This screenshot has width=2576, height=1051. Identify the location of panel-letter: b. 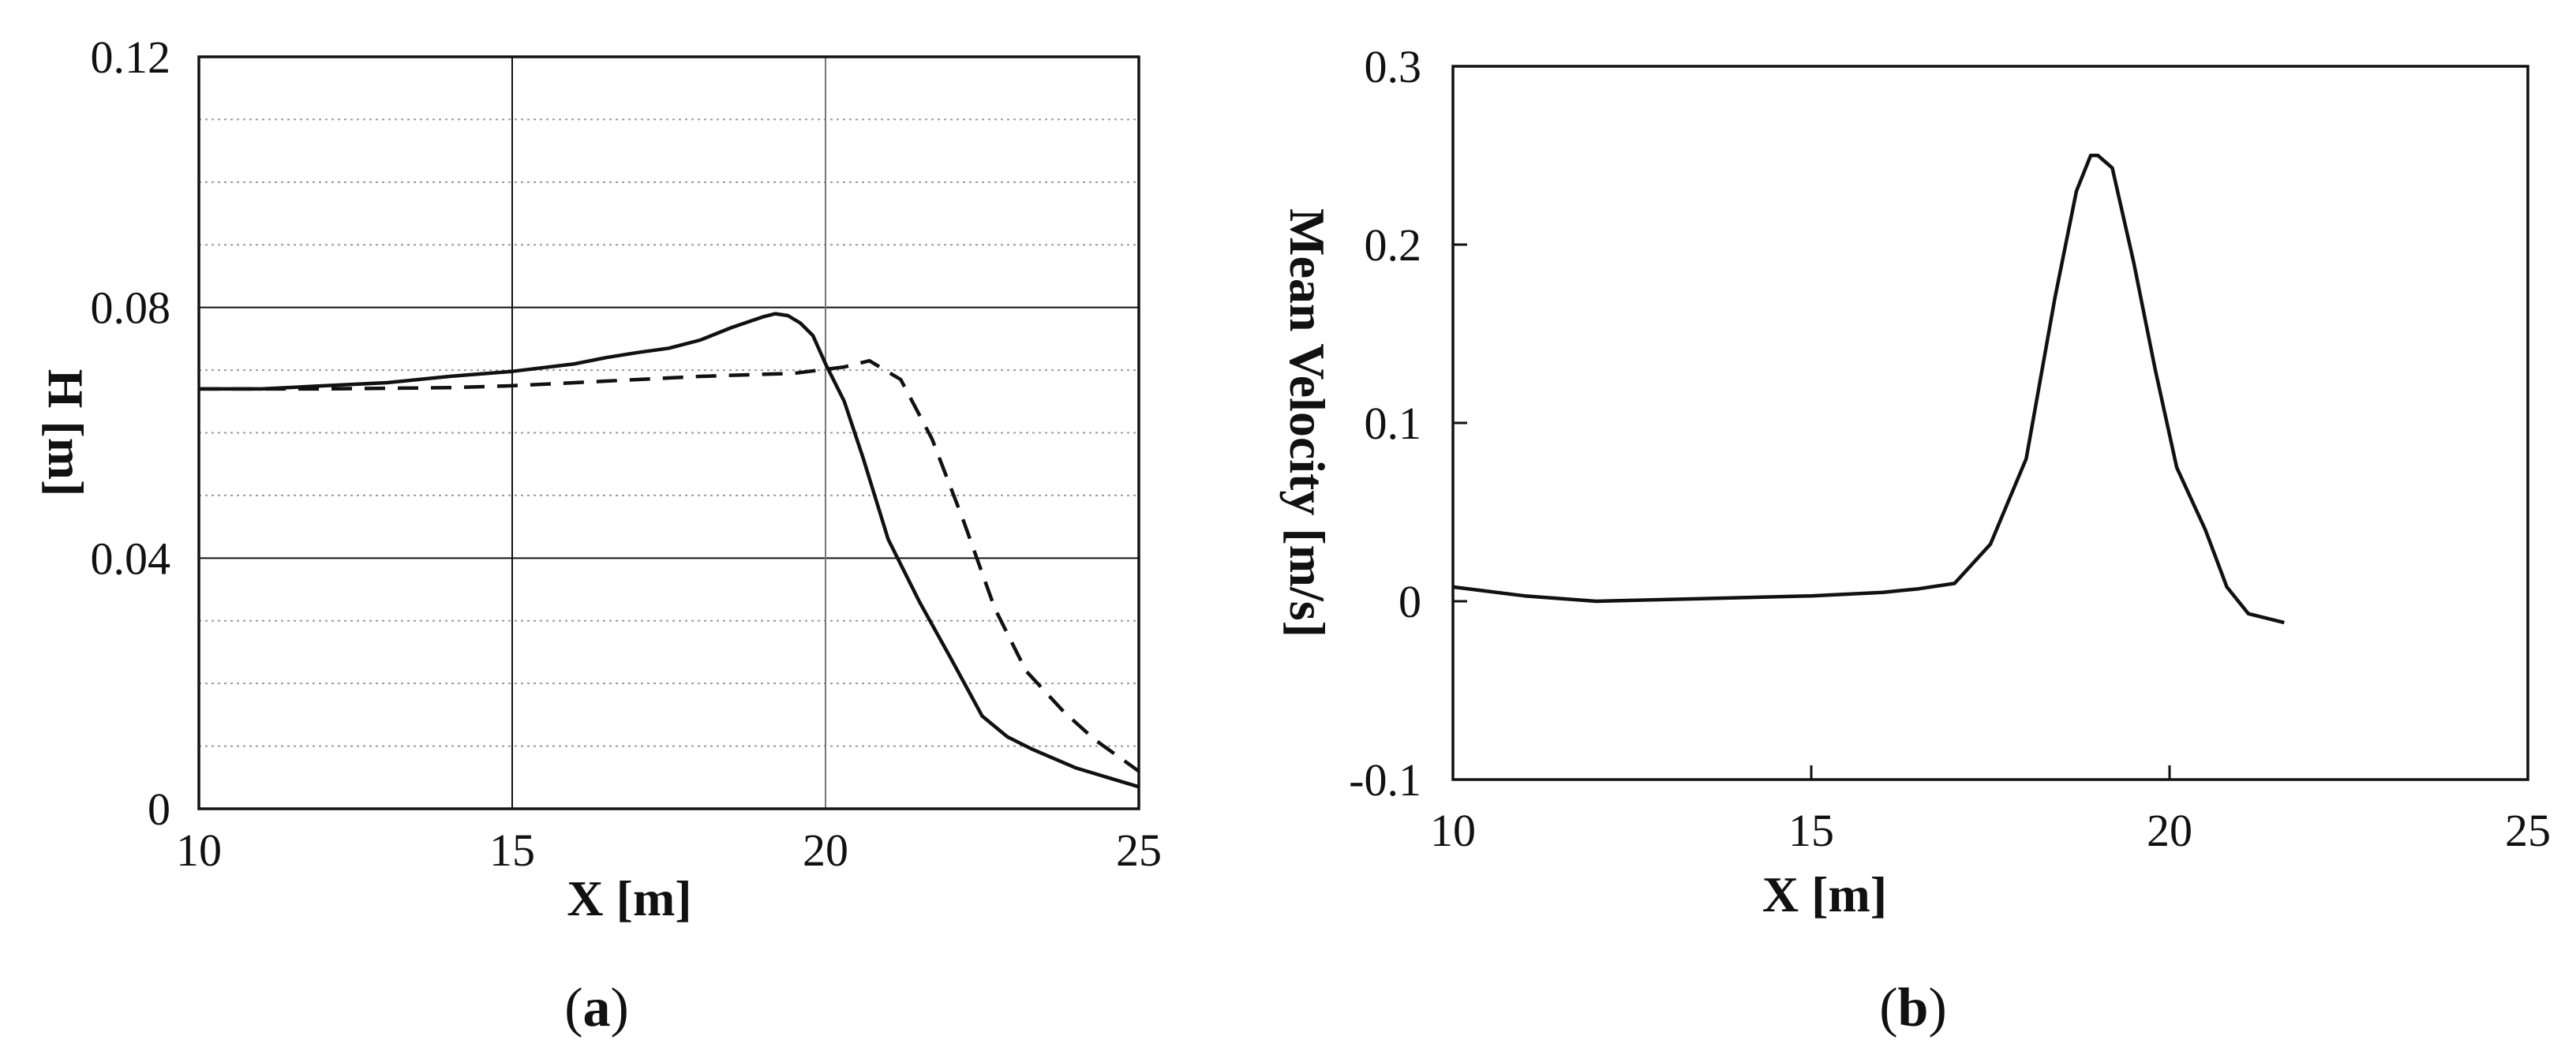
(1913, 1008).